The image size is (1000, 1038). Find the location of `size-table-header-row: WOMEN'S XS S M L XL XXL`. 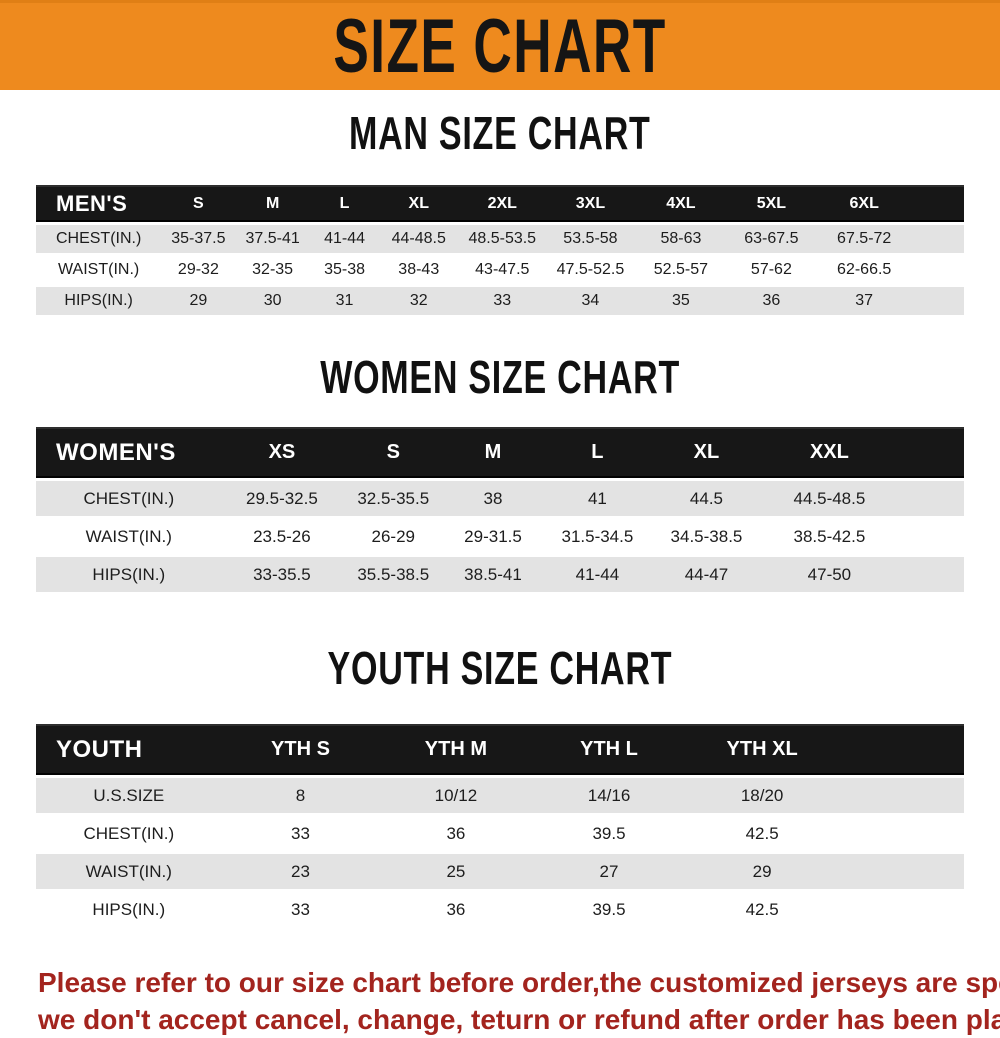

size-table-header-row: WOMEN'S XS S M L XL XXL is located at coordinates (500, 454).